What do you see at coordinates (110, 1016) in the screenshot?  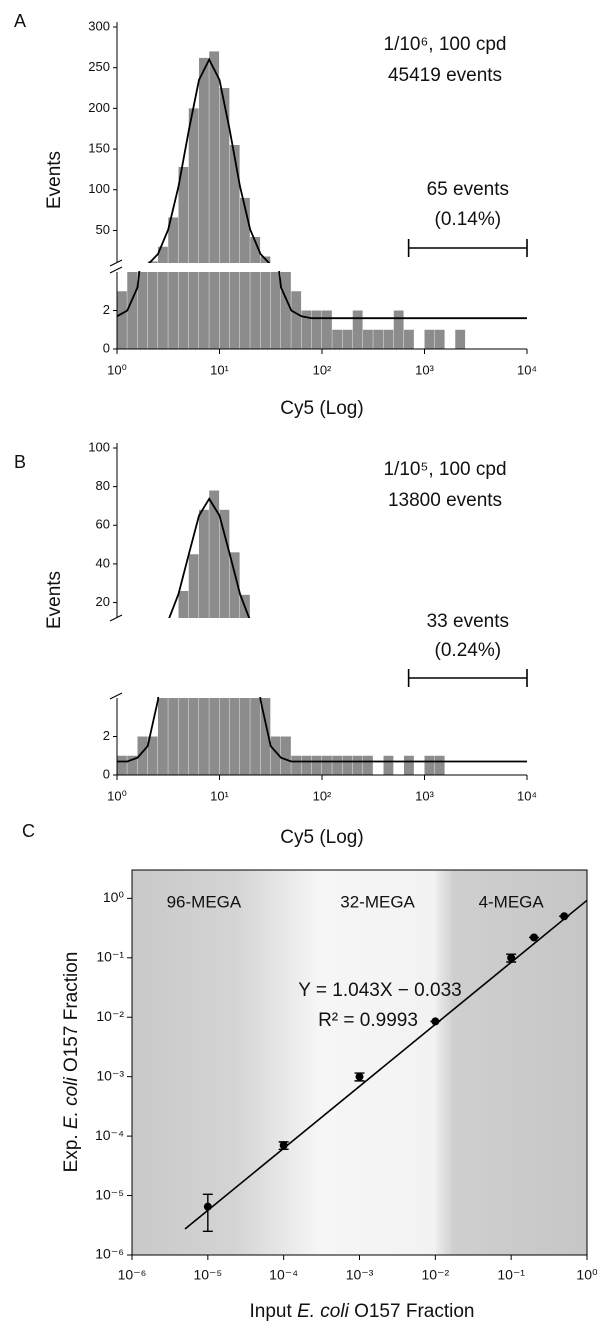 I see `y-tick-label: 10⁻²` at bounding box center [110, 1016].